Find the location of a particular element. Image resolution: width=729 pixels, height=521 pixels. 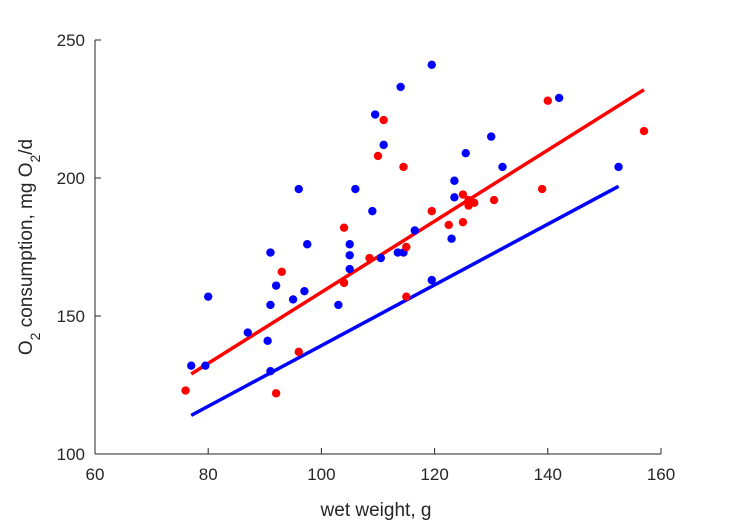

x-tick-label: 80 is located at coordinates (208, 474).